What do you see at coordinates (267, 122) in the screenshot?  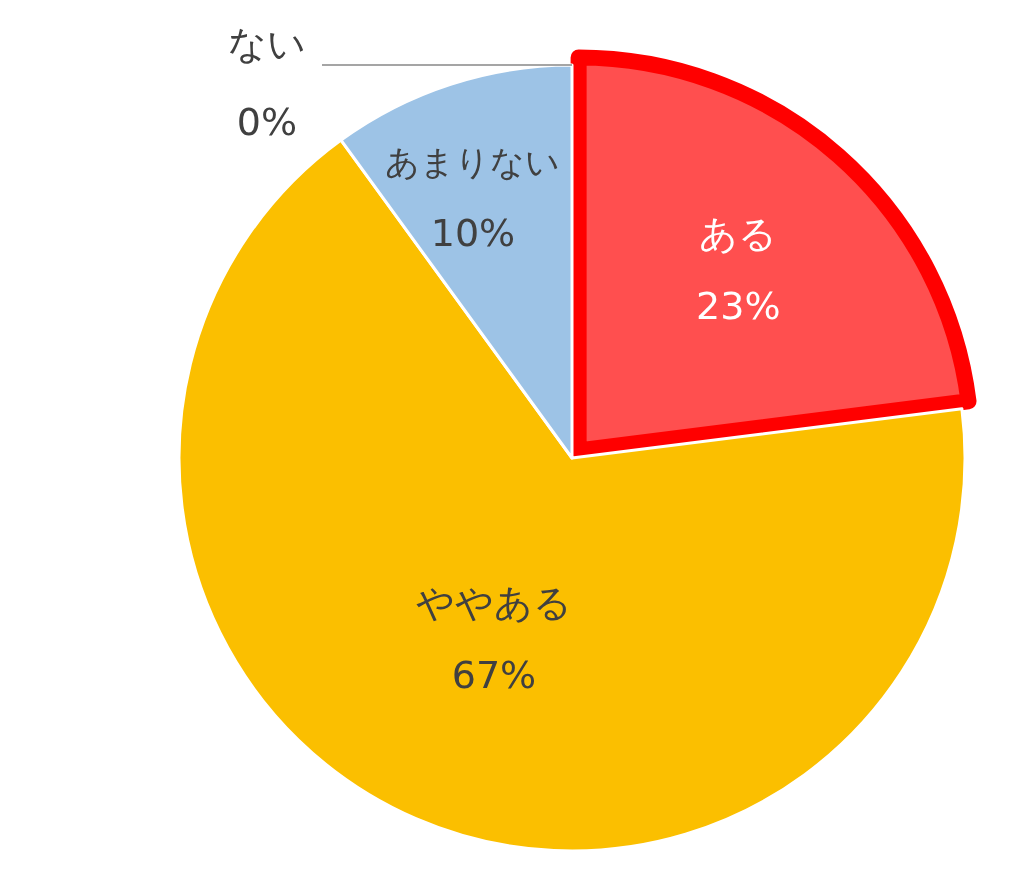 I see `text: 0%` at bounding box center [267, 122].